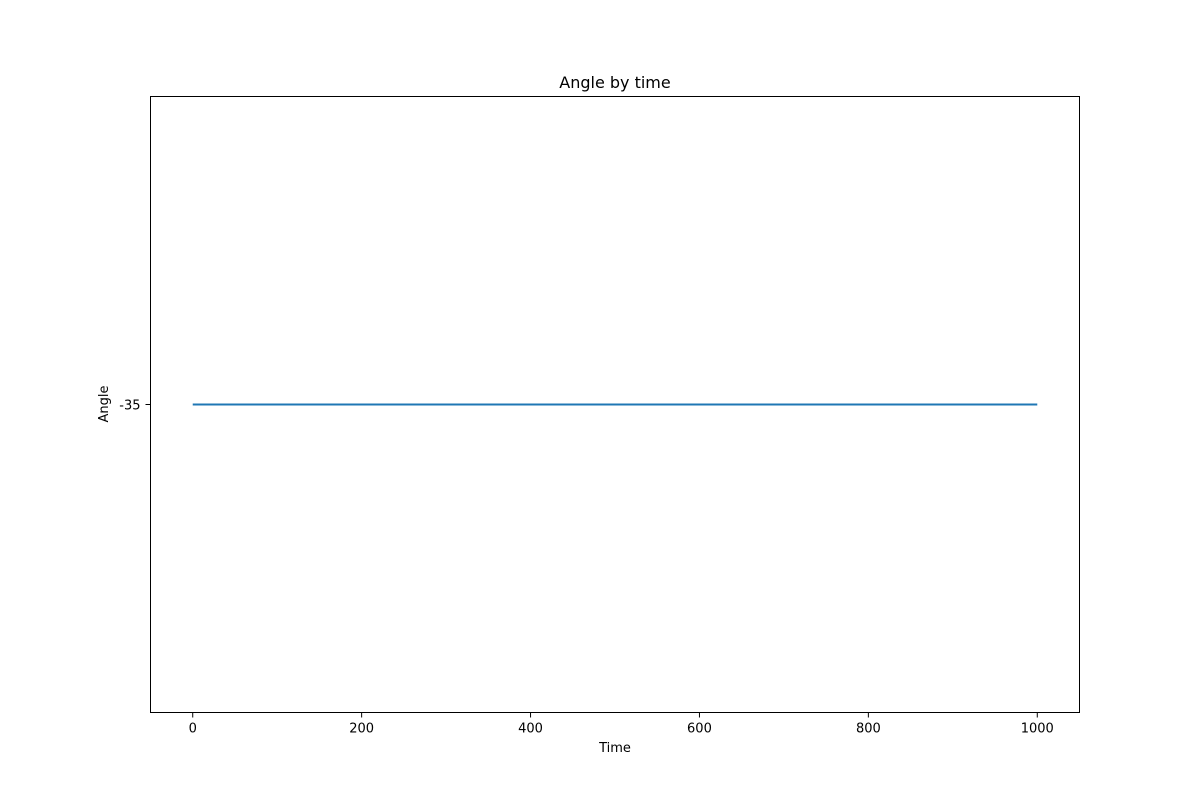  What do you see at coordinates (614, 748) in the screenshot?
I see `x-axis-label: Time` at bounding box center [614, 748].